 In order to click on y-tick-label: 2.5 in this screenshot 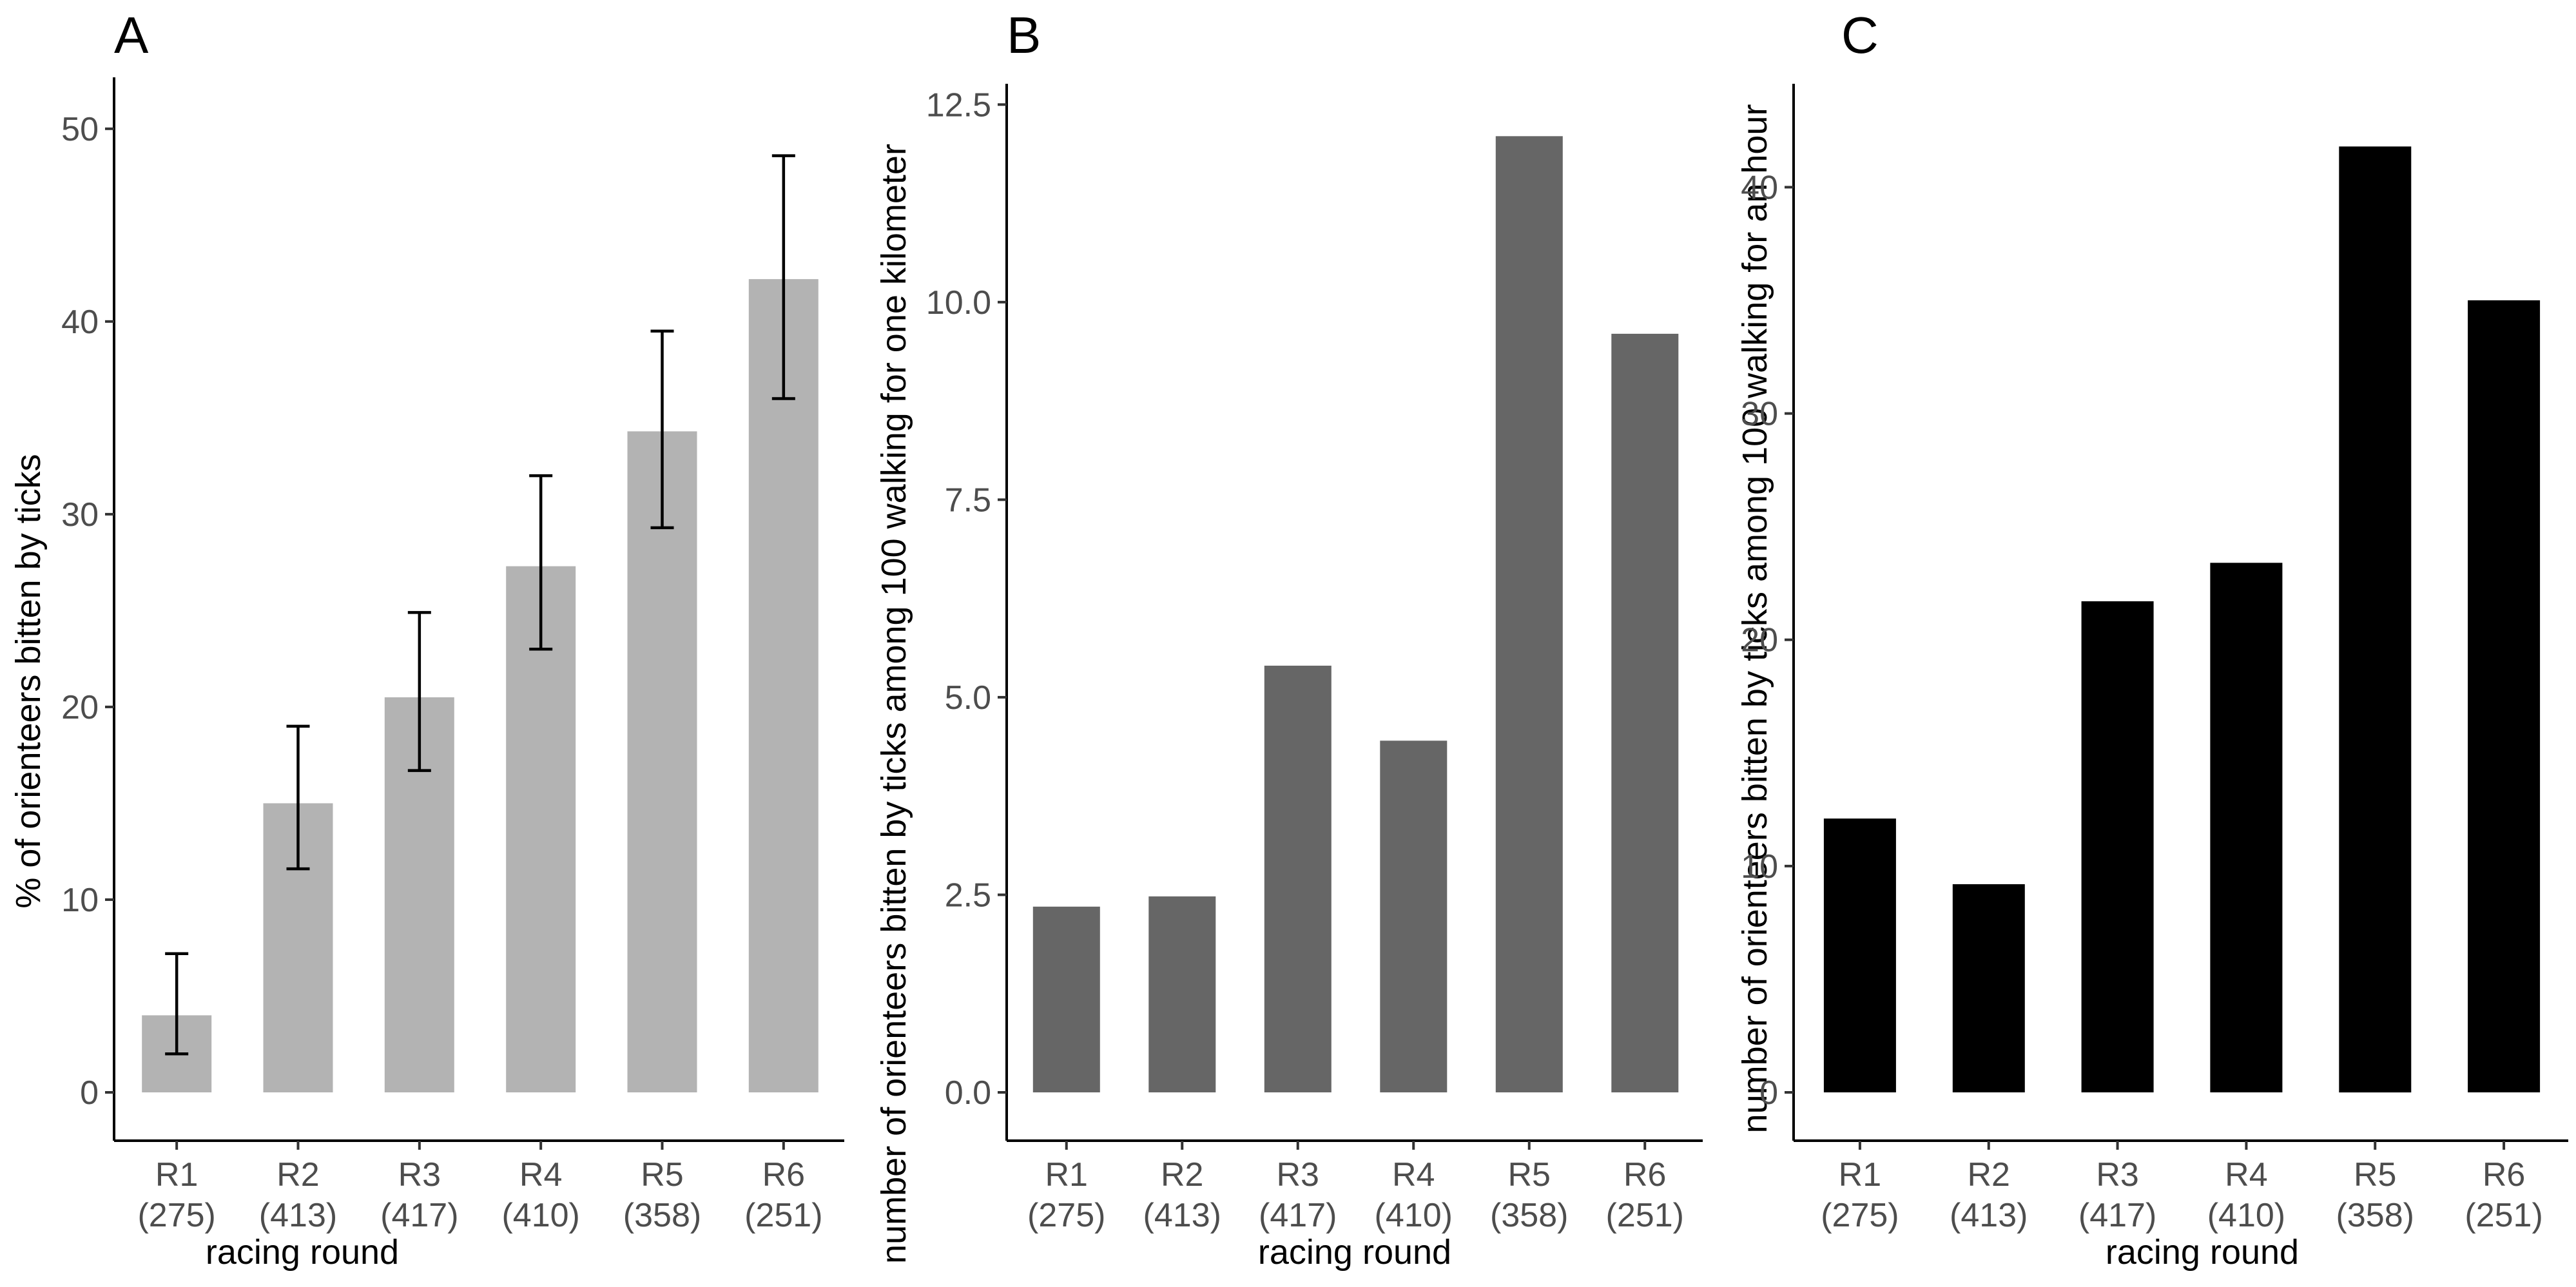, I will do `click(968, 895)`.